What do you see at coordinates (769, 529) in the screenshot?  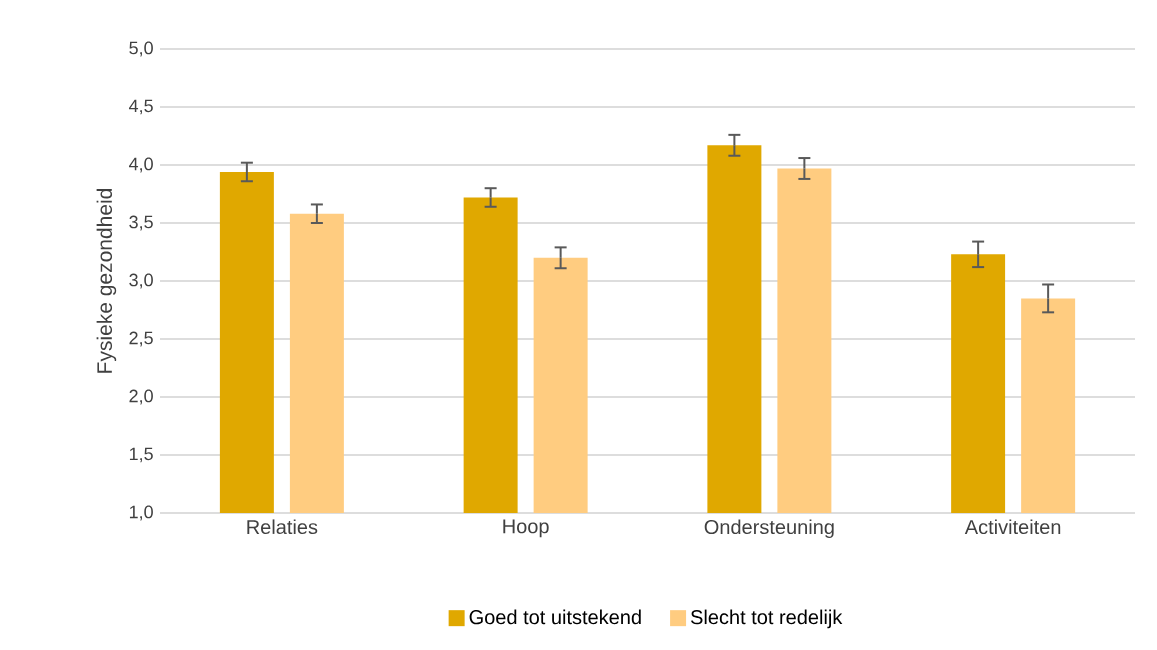 I see `x-tick-label: Ondersteuning` at bounding box center [769, 529].